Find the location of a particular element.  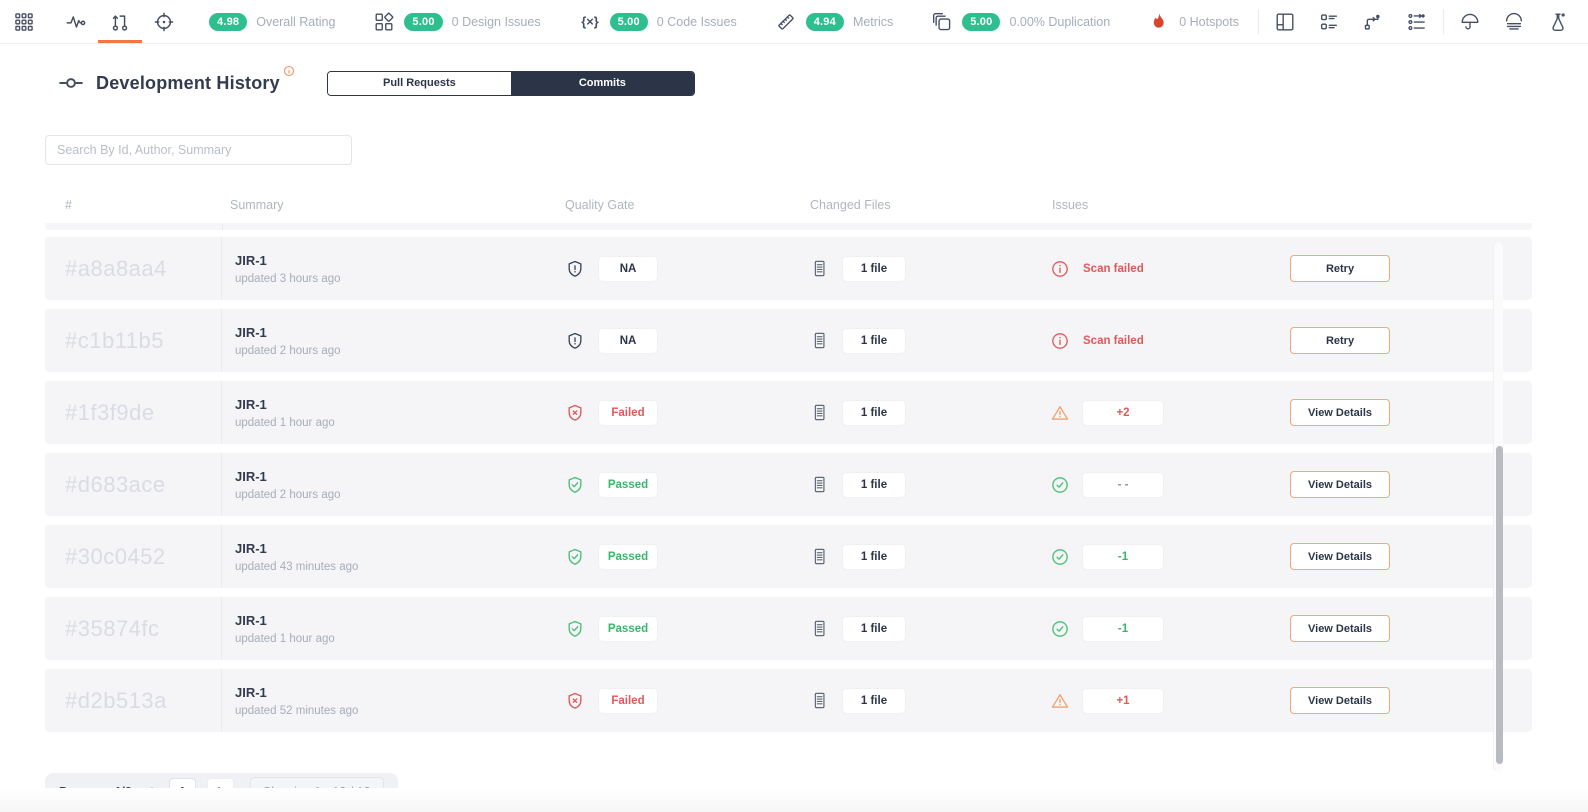

ordered-list-icon is located at coordinates (1417, 22).